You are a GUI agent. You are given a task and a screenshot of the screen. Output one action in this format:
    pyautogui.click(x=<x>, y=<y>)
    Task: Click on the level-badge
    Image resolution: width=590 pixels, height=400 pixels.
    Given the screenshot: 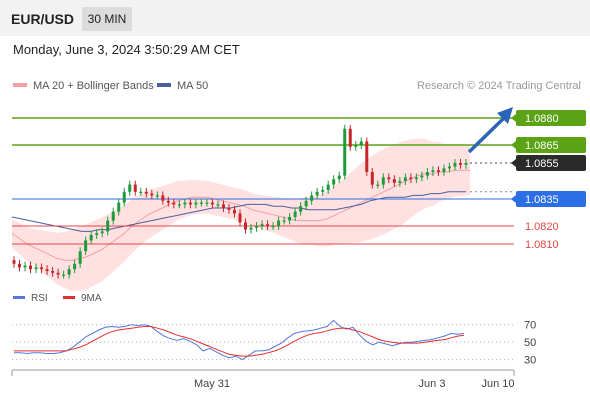 What is the action you would take?
    pyautogui.click(x=551, y=118)
    